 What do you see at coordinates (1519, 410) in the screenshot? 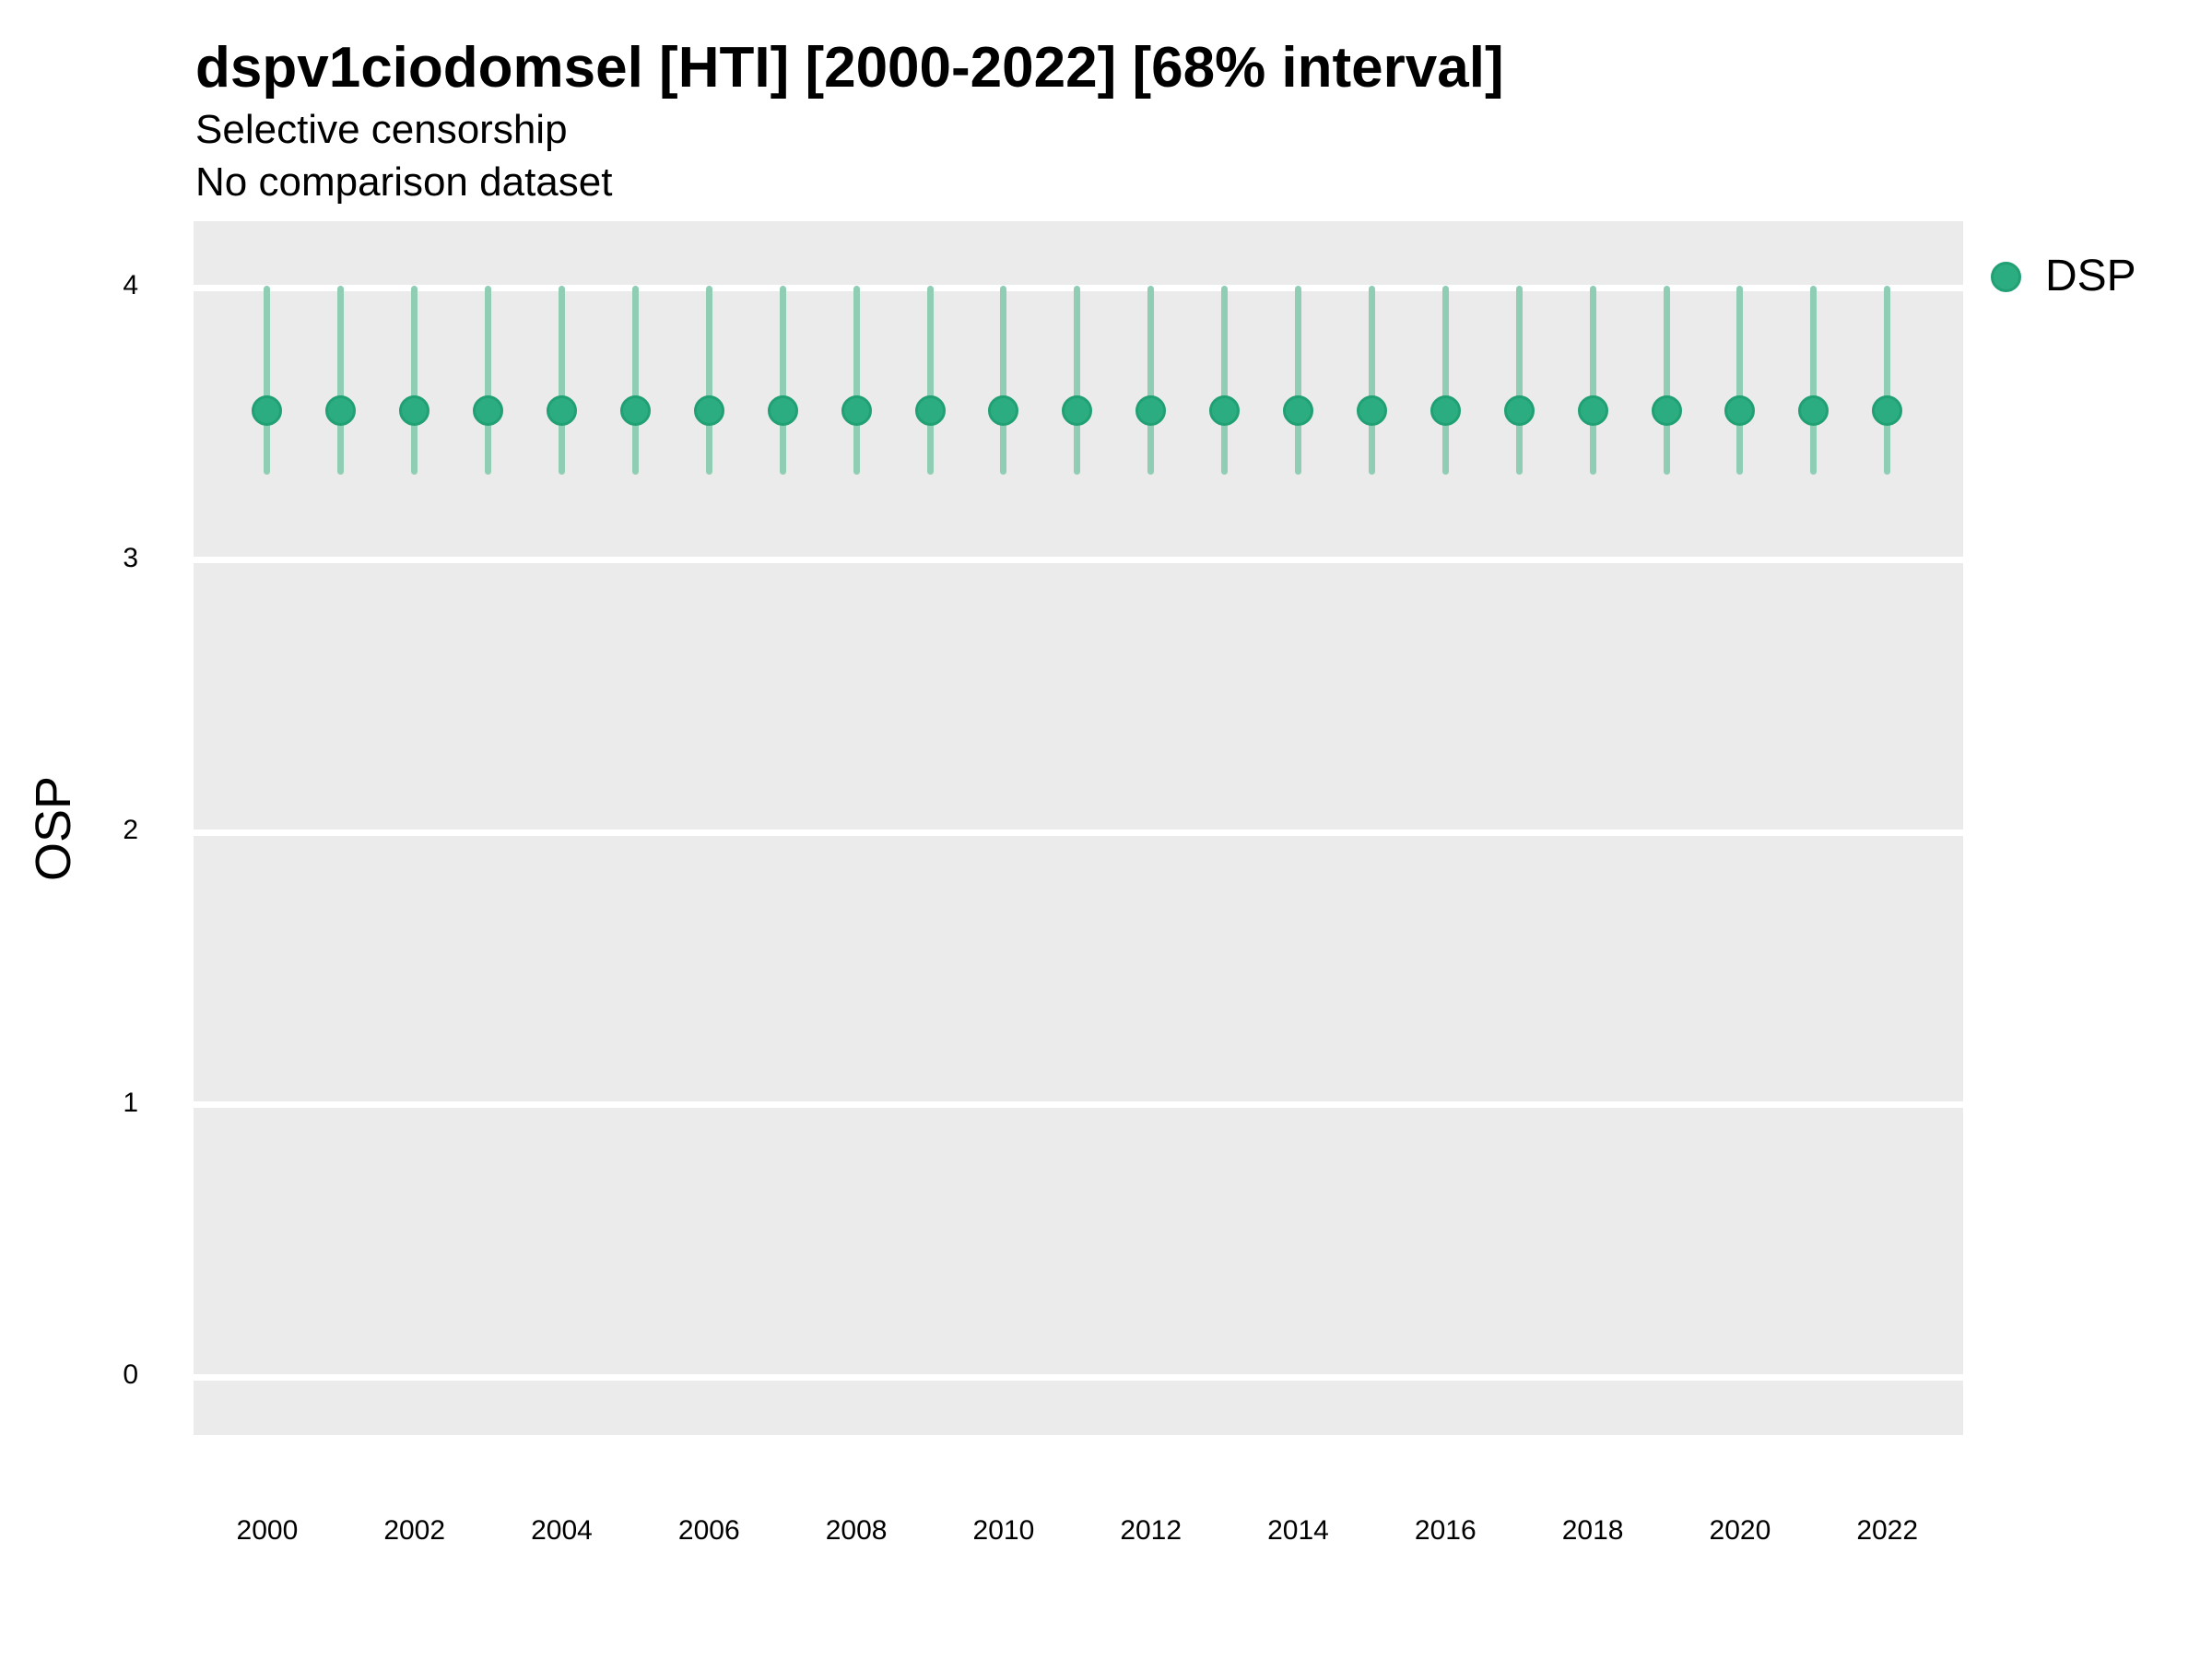
I see `point-marker-2017` at bounding box center [1519, 410].